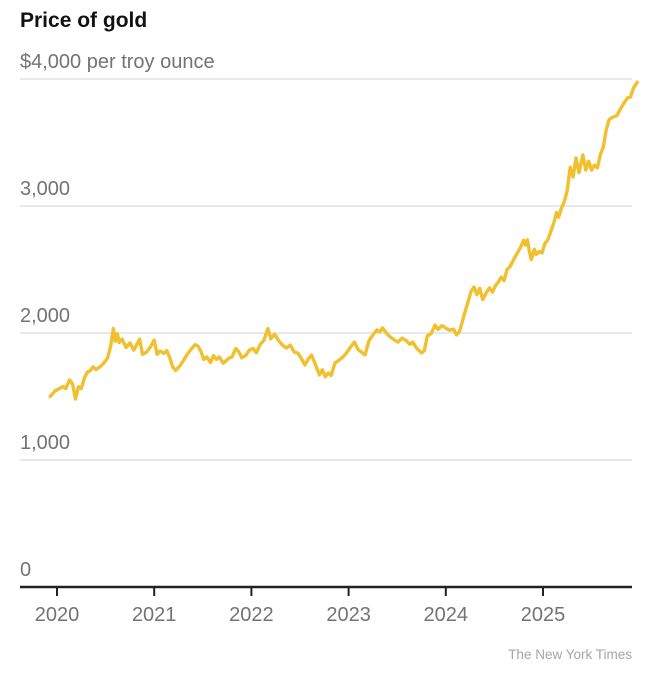 The height and width of the screenshot is (680, 654). I want to click on x-tick-label: 2022, so click(251, 615).